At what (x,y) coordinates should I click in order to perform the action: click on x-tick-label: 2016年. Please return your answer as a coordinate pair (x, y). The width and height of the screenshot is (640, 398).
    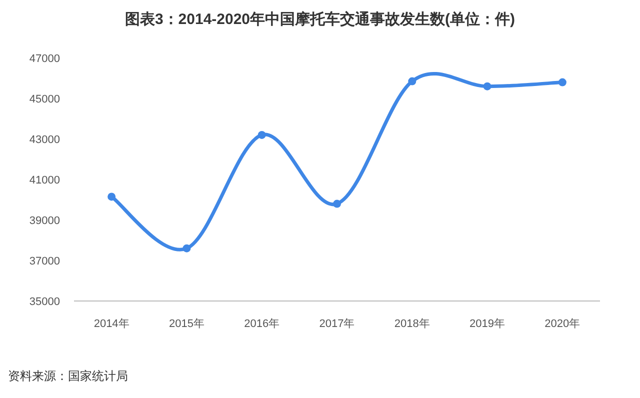
    Looking at the image, I should click on (262, 324).